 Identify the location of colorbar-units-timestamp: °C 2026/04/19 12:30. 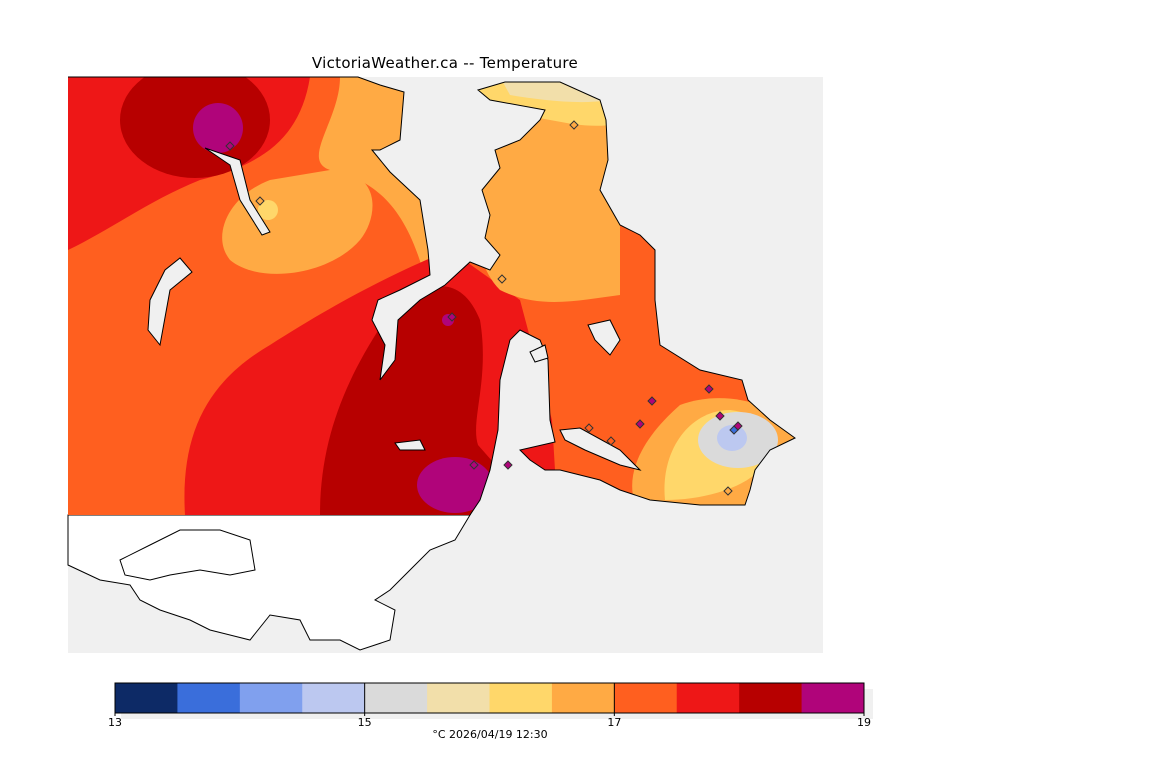
(490, 734).